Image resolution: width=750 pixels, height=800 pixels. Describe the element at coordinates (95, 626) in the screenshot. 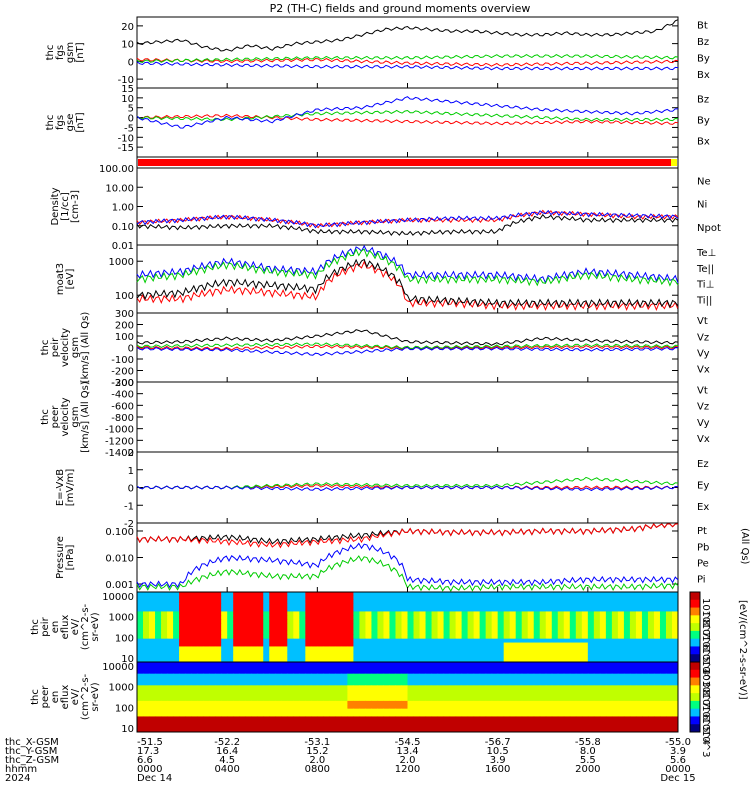

I see `y-axis-label: sr-eV)` at that location.